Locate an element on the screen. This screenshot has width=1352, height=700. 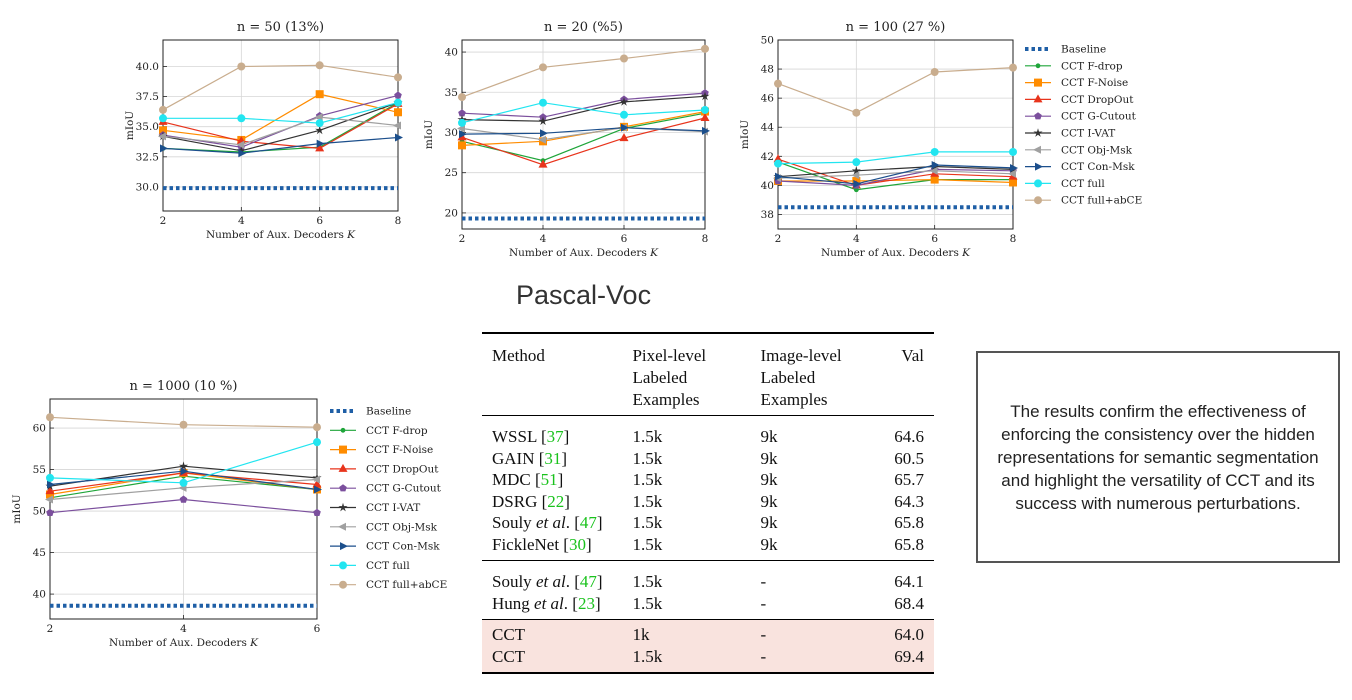
chart0-ytick-label: 32.5 is located at coordinates (147, 157).